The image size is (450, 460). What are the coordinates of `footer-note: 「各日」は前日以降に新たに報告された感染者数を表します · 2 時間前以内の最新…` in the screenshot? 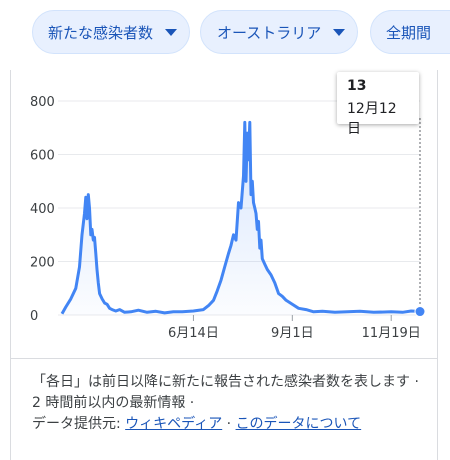 It's located at (225, 392).